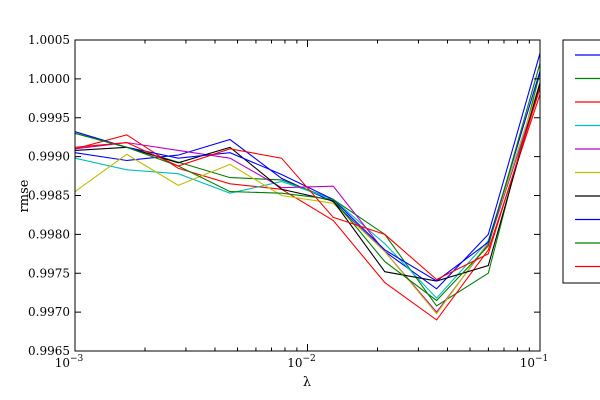  What do you see at coordinates (587, 161) in the screenshot?
I see `legend-swatches` at bounding box center [587, 161].